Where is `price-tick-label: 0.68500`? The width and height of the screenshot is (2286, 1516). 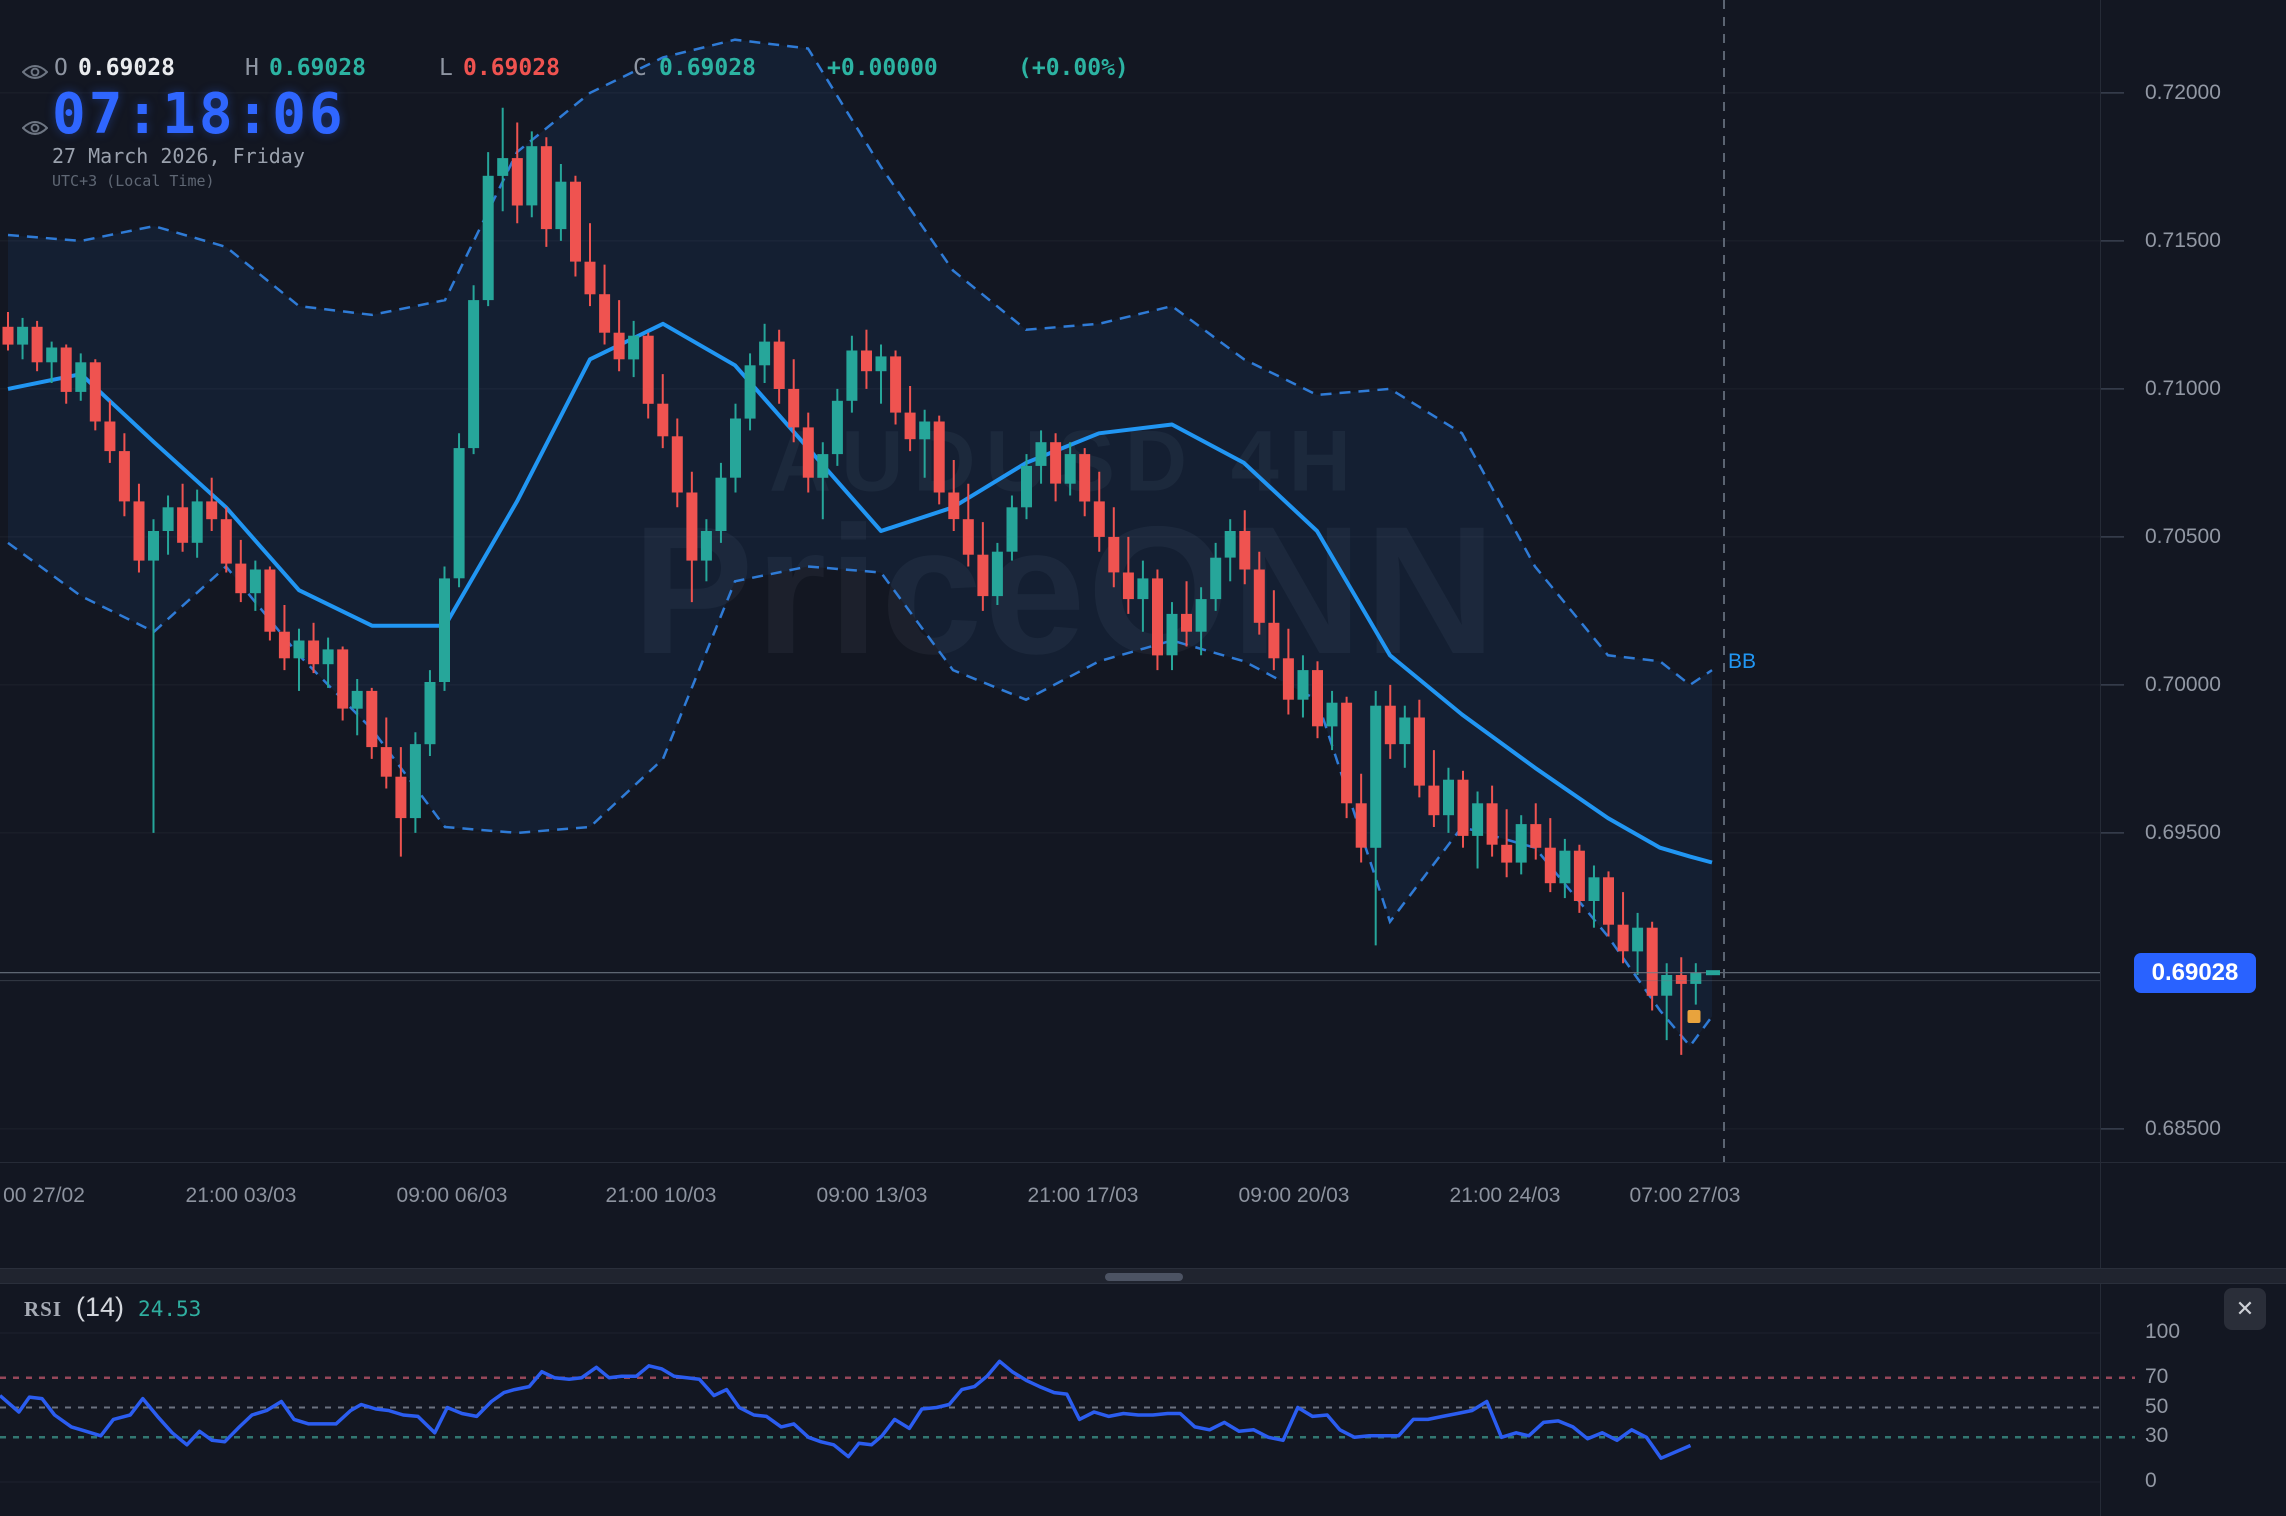
price-tick-label: 0.68500 is located at coordinates (2183, 1128).